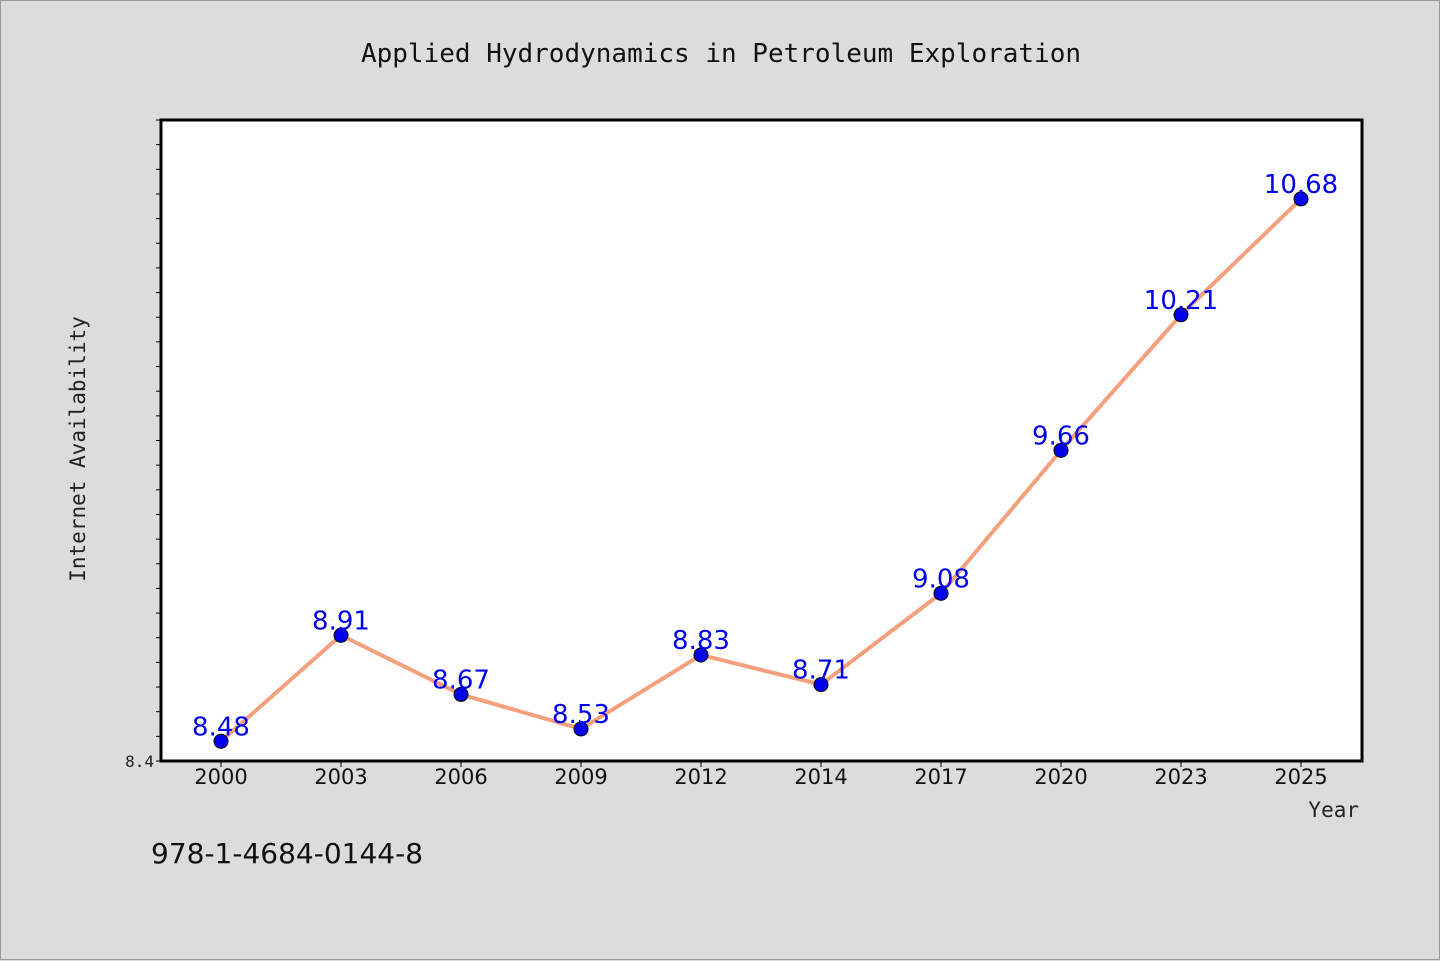 The height and width of the screenshot is (961, 1440). What do you see at coordinates (580, 777) in the screenshot?
I see `x-tick-label: 2009` at bounding box center [580, 777].